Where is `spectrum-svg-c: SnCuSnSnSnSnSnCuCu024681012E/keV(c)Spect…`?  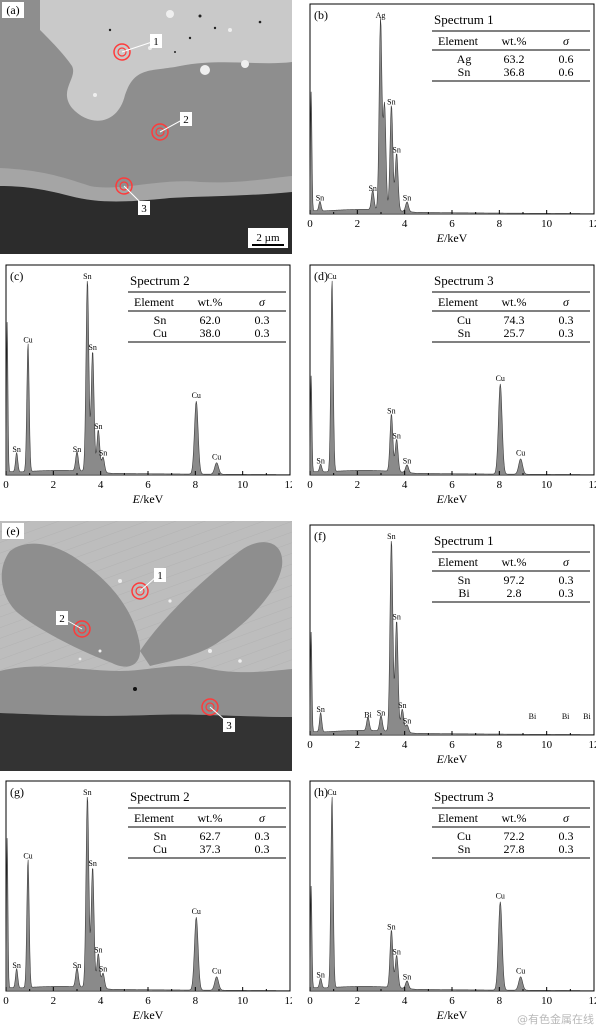 spectrum-svg-c: SnCuSnSnSnSnSnCuCu024681012E/keV(c)Spect… is located at coordinates (148, 385).